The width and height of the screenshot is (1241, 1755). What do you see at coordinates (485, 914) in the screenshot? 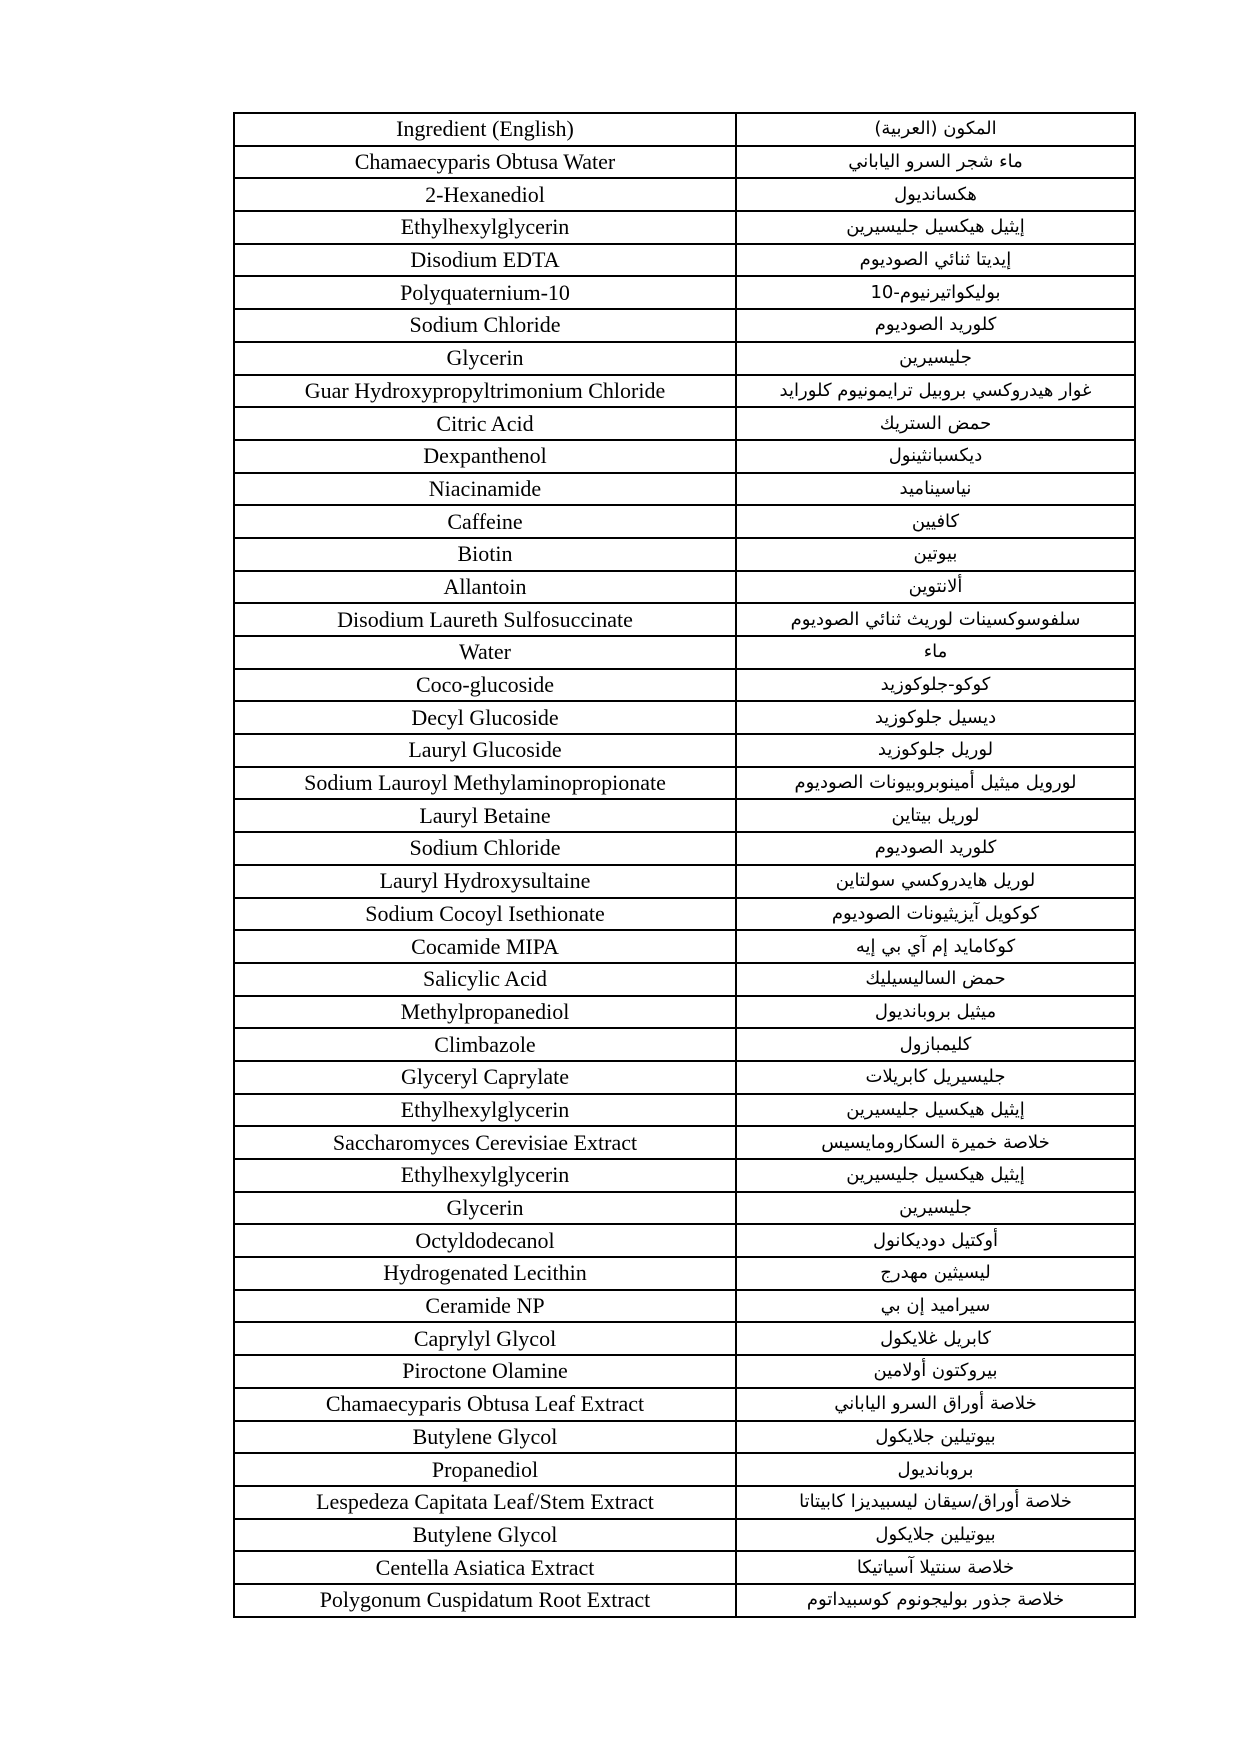
I see `english-name: Sodium Cocoyl Isethionate` at bounding box center [485, 914].